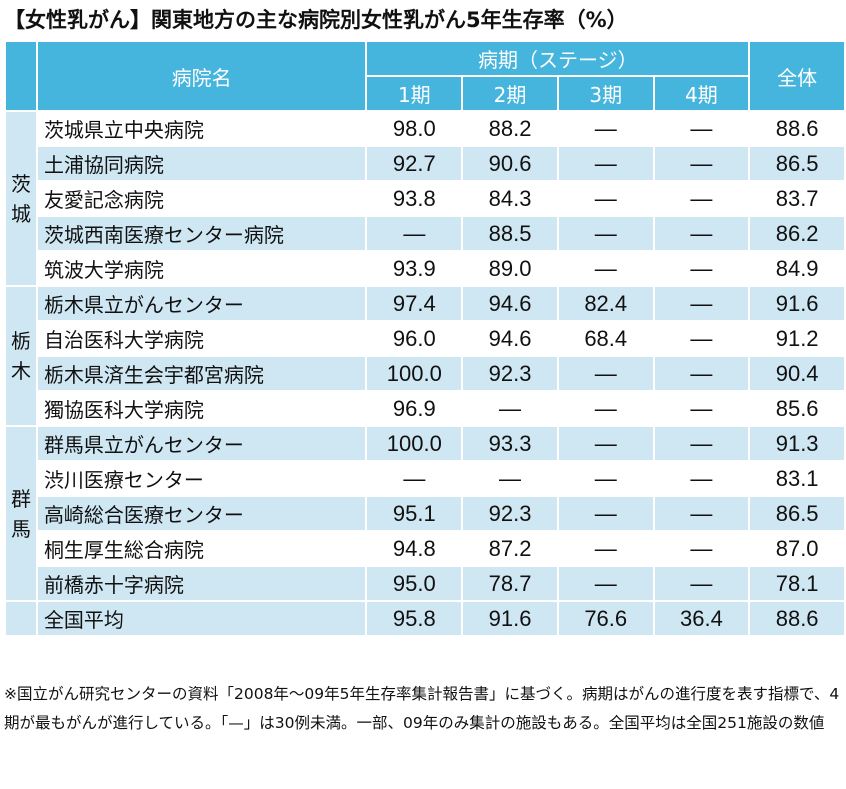 This screenshot has width=846, height=789. Describe the element at coordinates (510, 618) in the screenshot. I see `national-stage-2-value: 91.6` at that location.